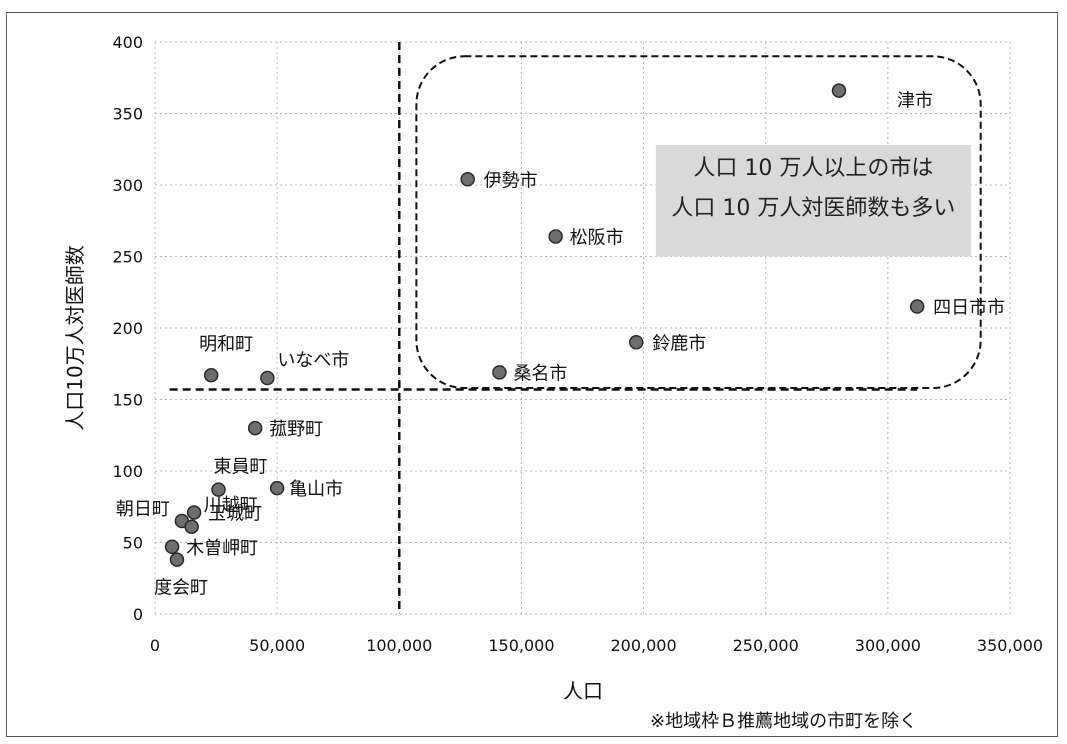  I want to click on footnote: ※地域枠Ｂ推薦地域の市町を除く, so click(783, 721).